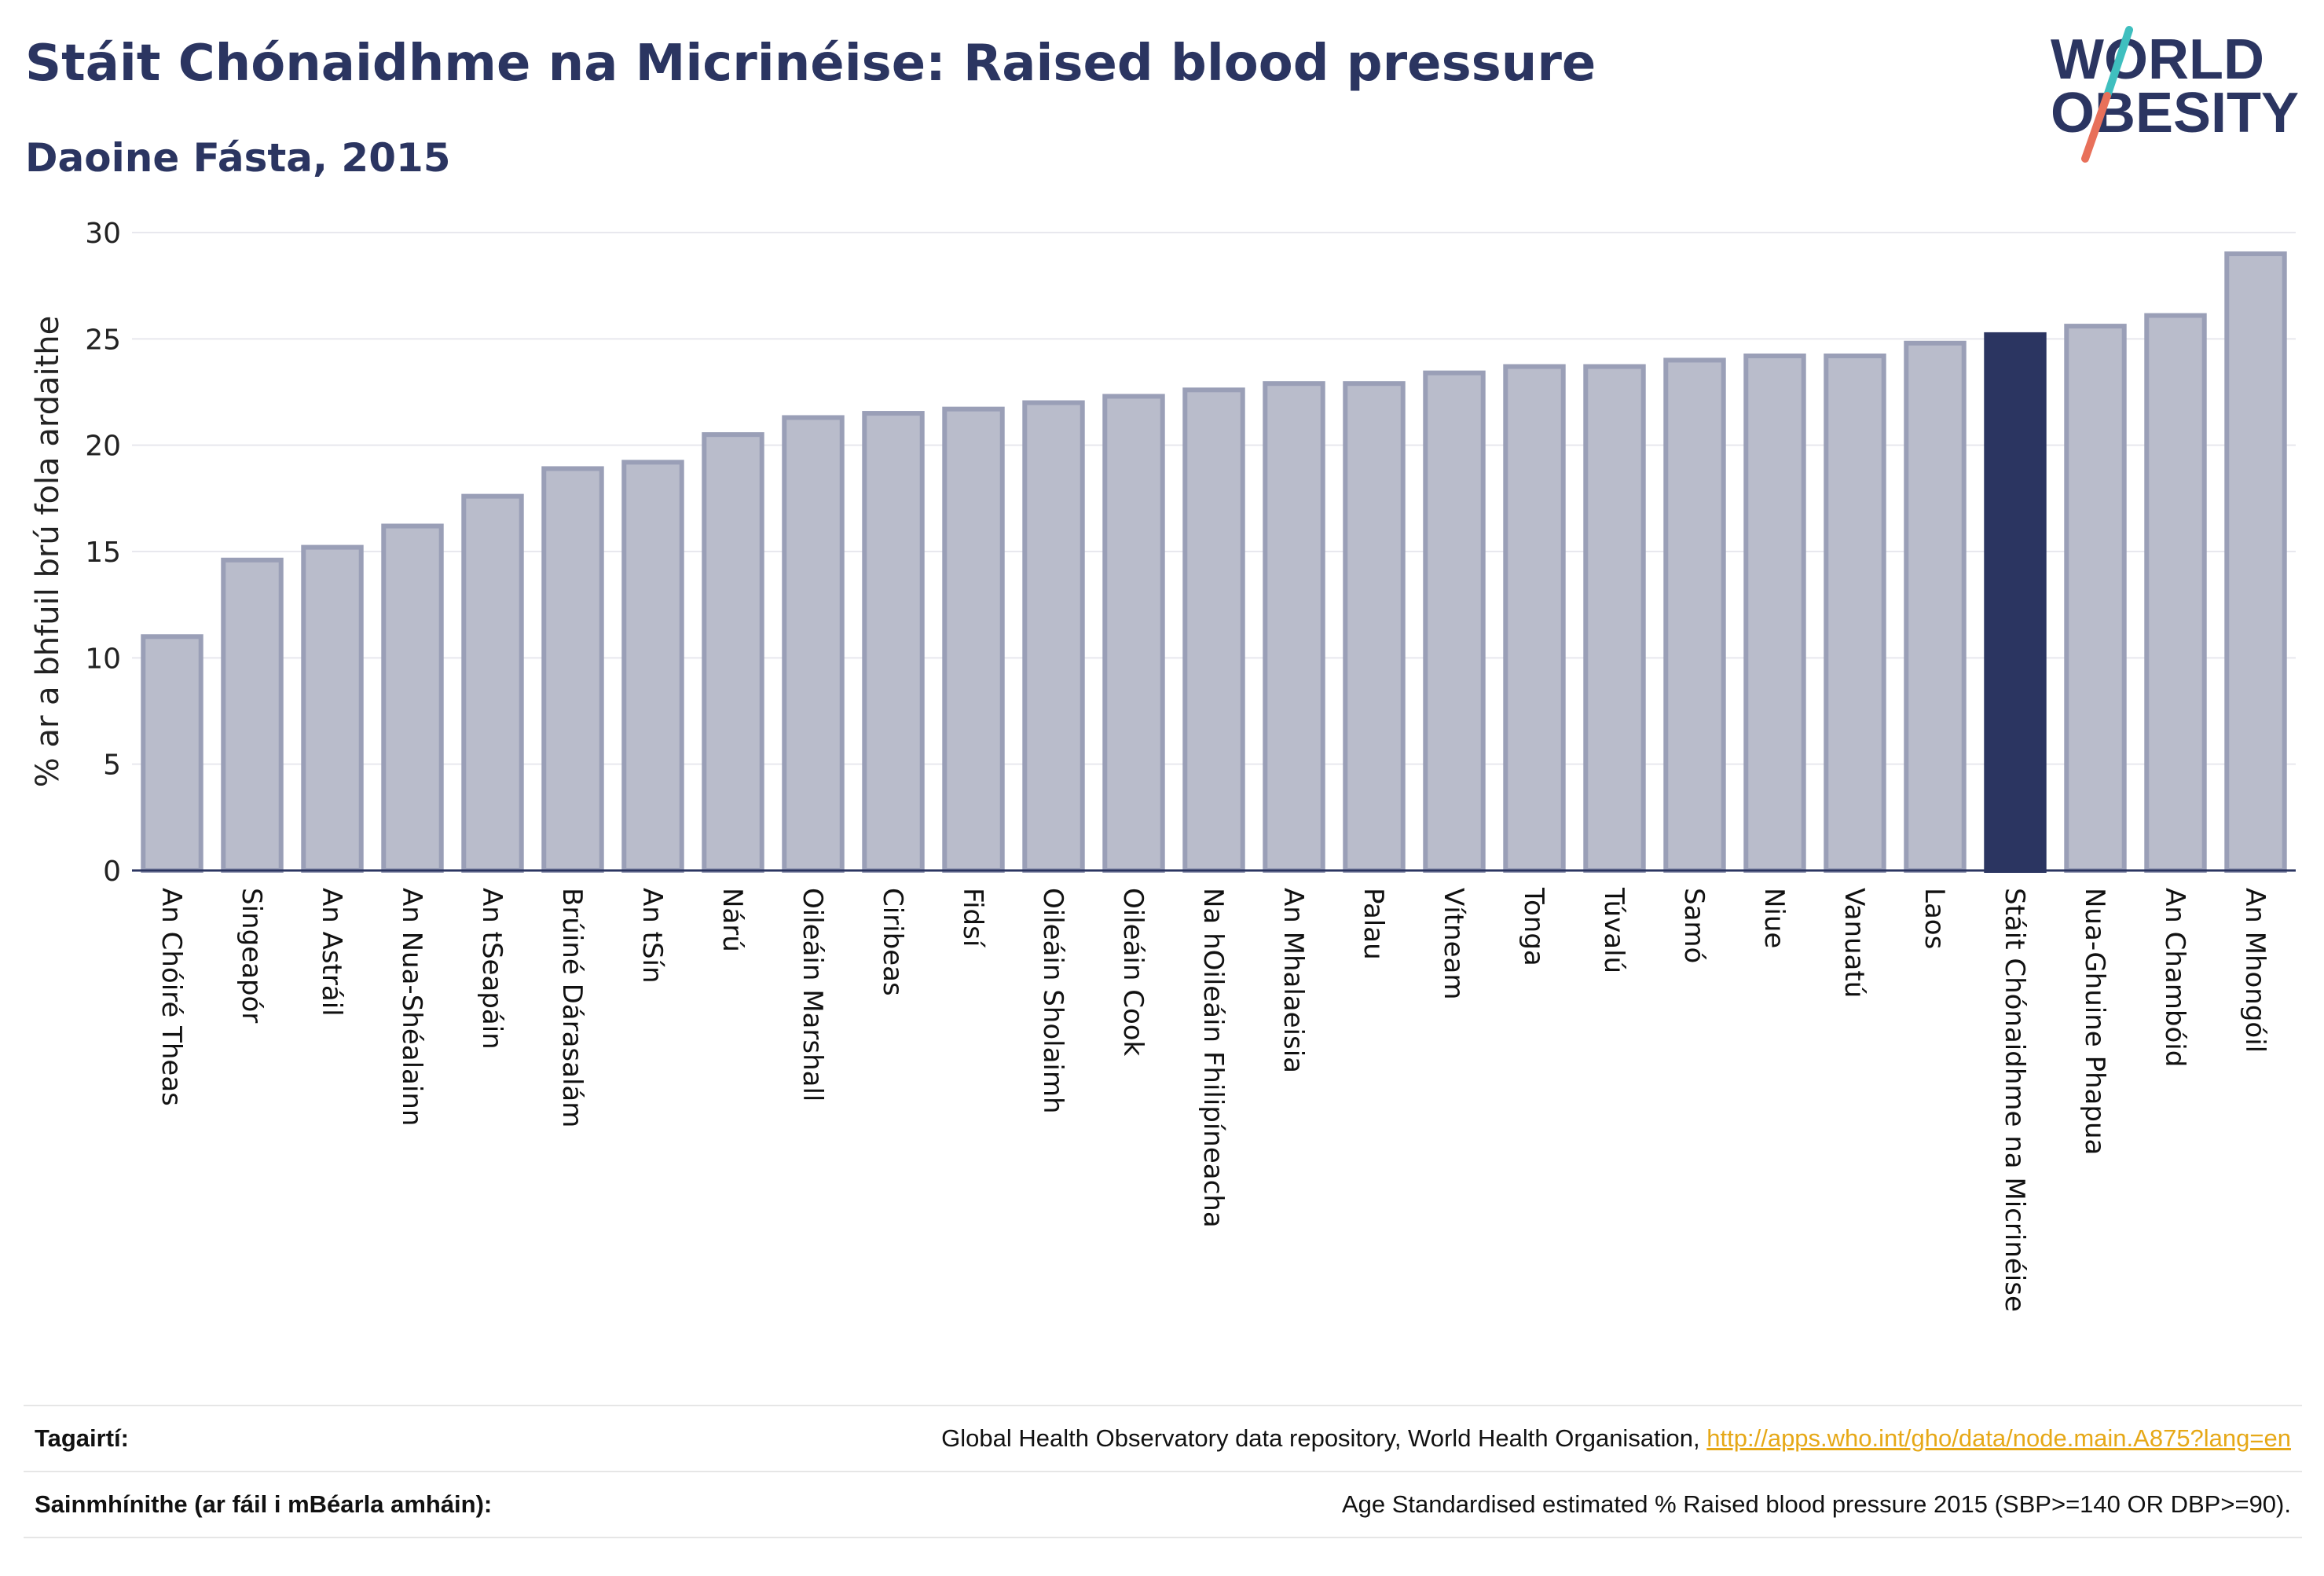 This screenshot has height=1576, width=2324. I want to click on x-tick-label: Na hOileáin Fhilipíneacha, so click(1213, 1058).